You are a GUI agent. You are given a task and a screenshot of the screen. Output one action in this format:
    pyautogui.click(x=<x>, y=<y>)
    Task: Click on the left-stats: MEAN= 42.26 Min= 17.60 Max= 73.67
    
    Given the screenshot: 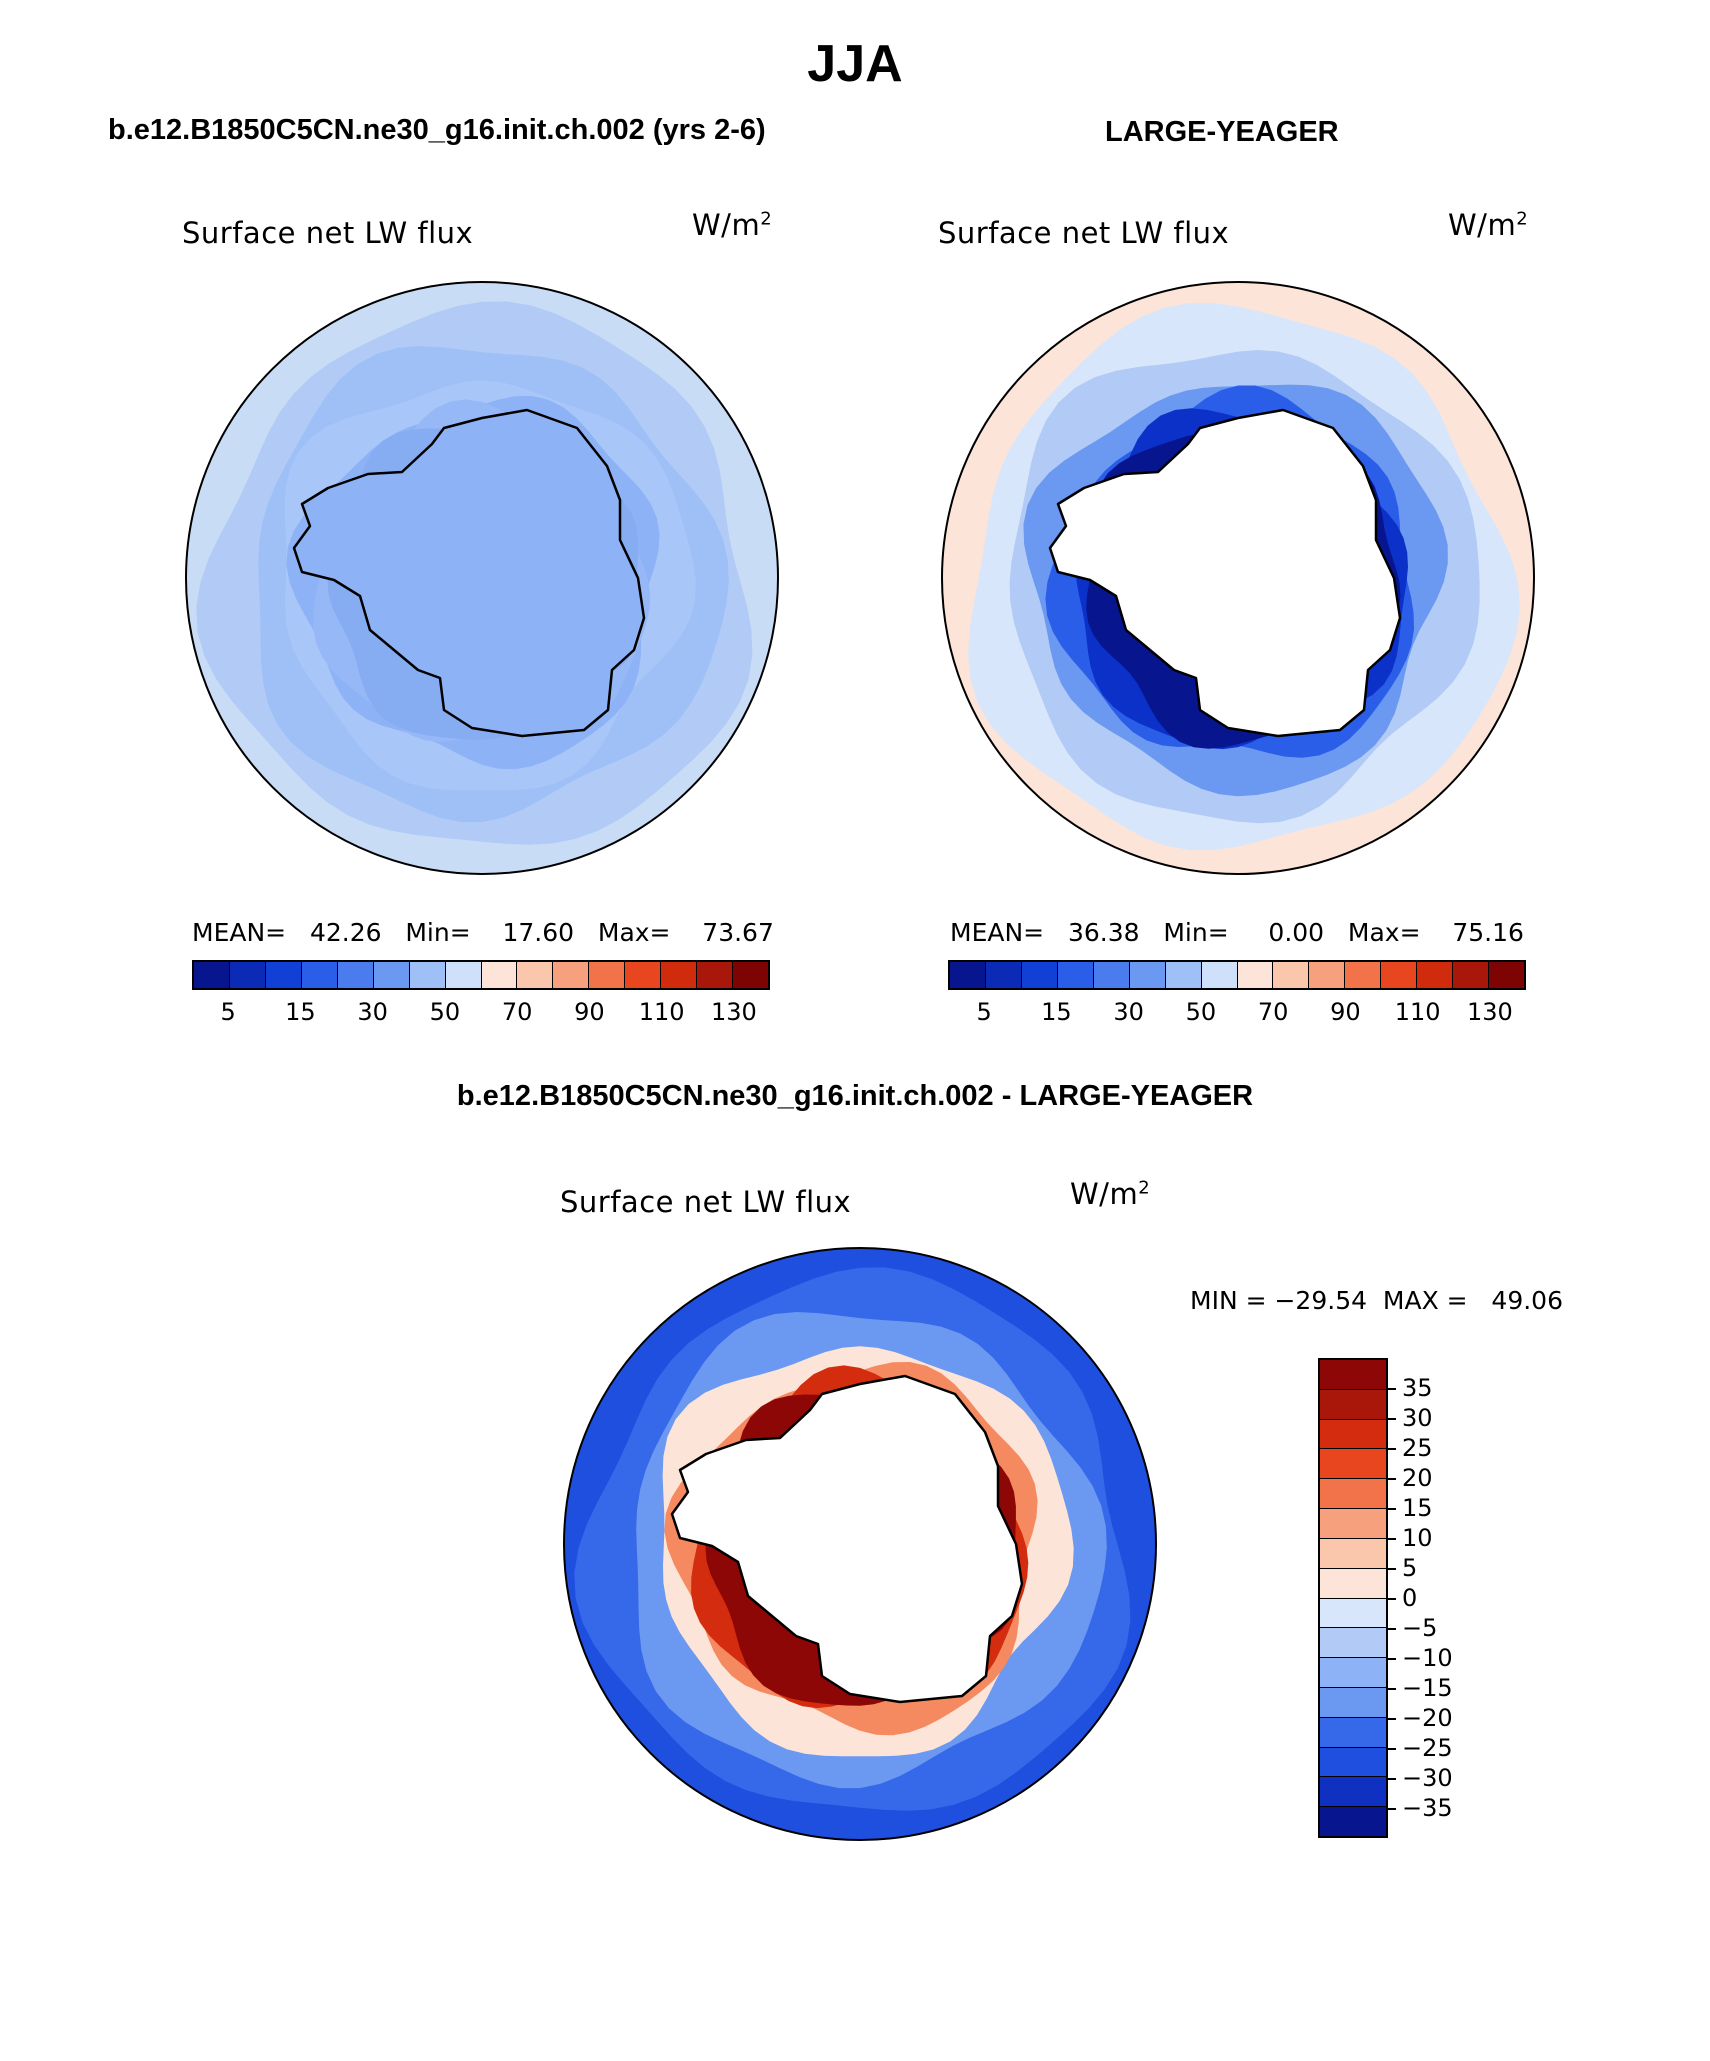 What is the action you would take?
    pyautogui.click(x=483, y=932)
    